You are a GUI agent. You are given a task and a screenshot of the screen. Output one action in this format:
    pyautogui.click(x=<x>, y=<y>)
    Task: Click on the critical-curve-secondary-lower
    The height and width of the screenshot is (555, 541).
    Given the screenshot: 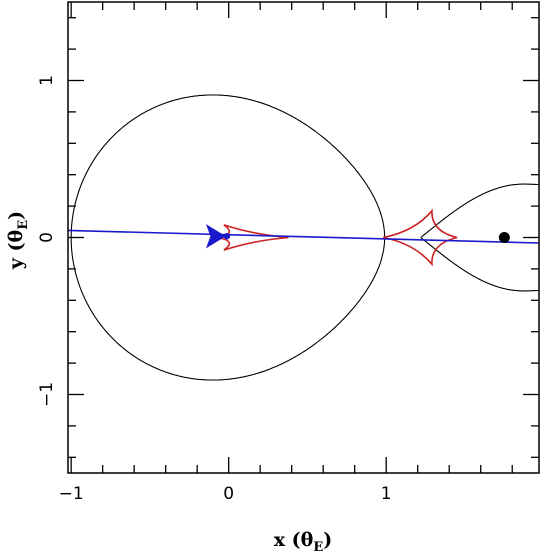 What is the action you would take?
    pyautogui.click(x=480, y=264)
    